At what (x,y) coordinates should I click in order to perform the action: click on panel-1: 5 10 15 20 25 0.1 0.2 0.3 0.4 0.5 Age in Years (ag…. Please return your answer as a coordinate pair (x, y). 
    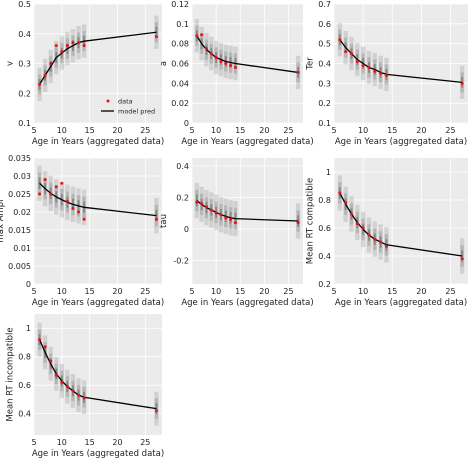
    Looking at the image, I should click on (85, 73).